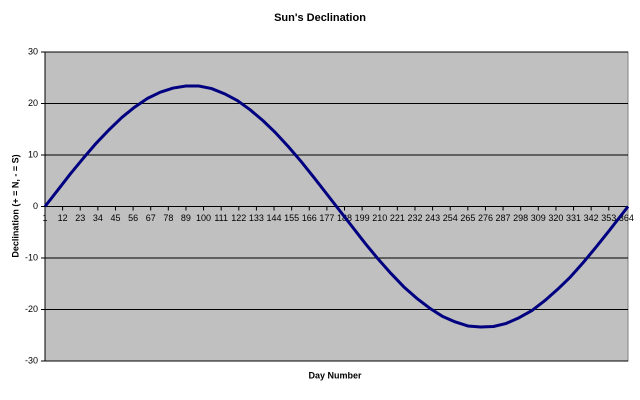 This screenshot has height=400, width=640. What do you see at coordinates (80, 218) in the screenshot?
I see `x-tick-label: 23` at bounding box center [80, 218].